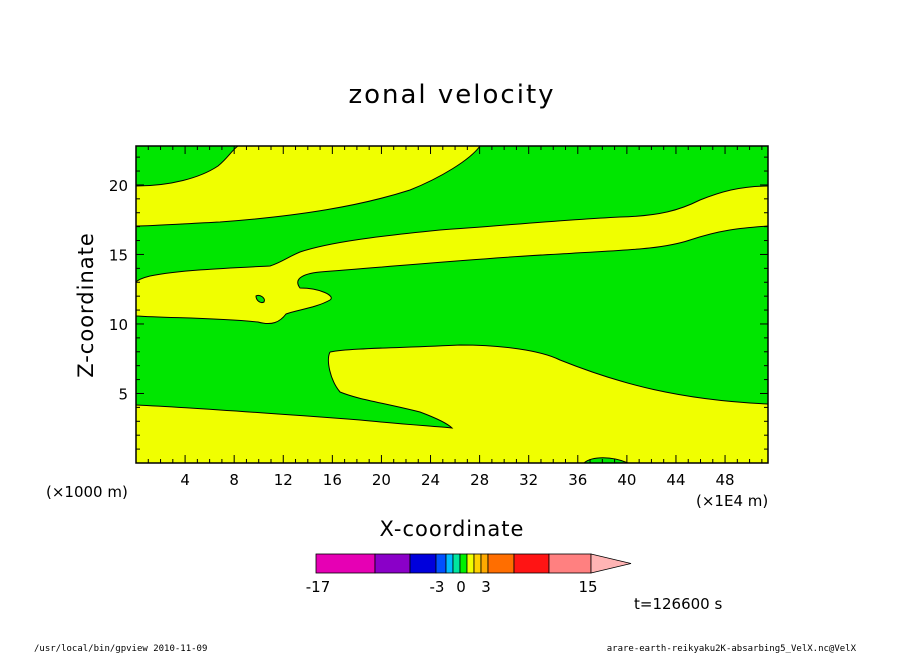 This screenshot has width=904, height=654. I want to click on colorbar-label: 3, so click(486, 587).